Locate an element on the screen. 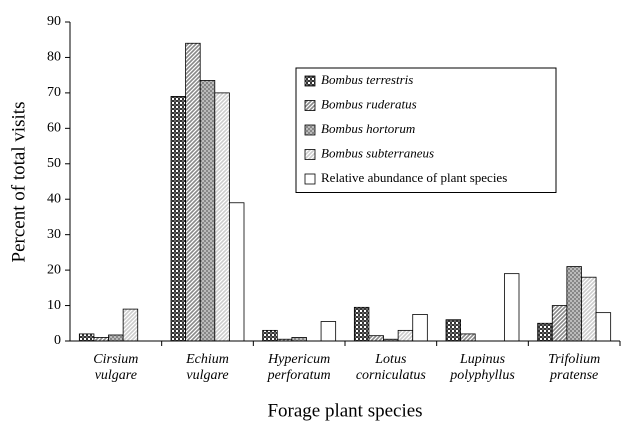 This screenshot has height=425, width=625. y-tick-label: 30 is located at coordinates (54, 234).